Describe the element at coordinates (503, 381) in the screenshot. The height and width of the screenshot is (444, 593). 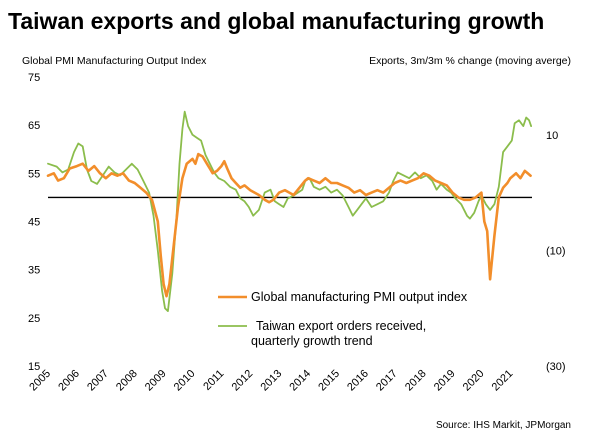
I see `x-tick-label: 2021` at that location.